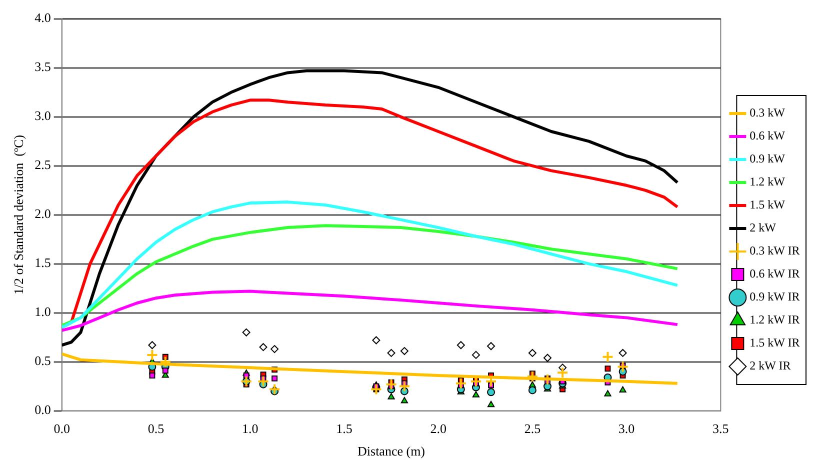 This screenshot has width=824, height=472. What do you see at coordinates (42, 410) in the screenshot?
I see `y-tick-label: 0.0` at bounding box center [42, 410].